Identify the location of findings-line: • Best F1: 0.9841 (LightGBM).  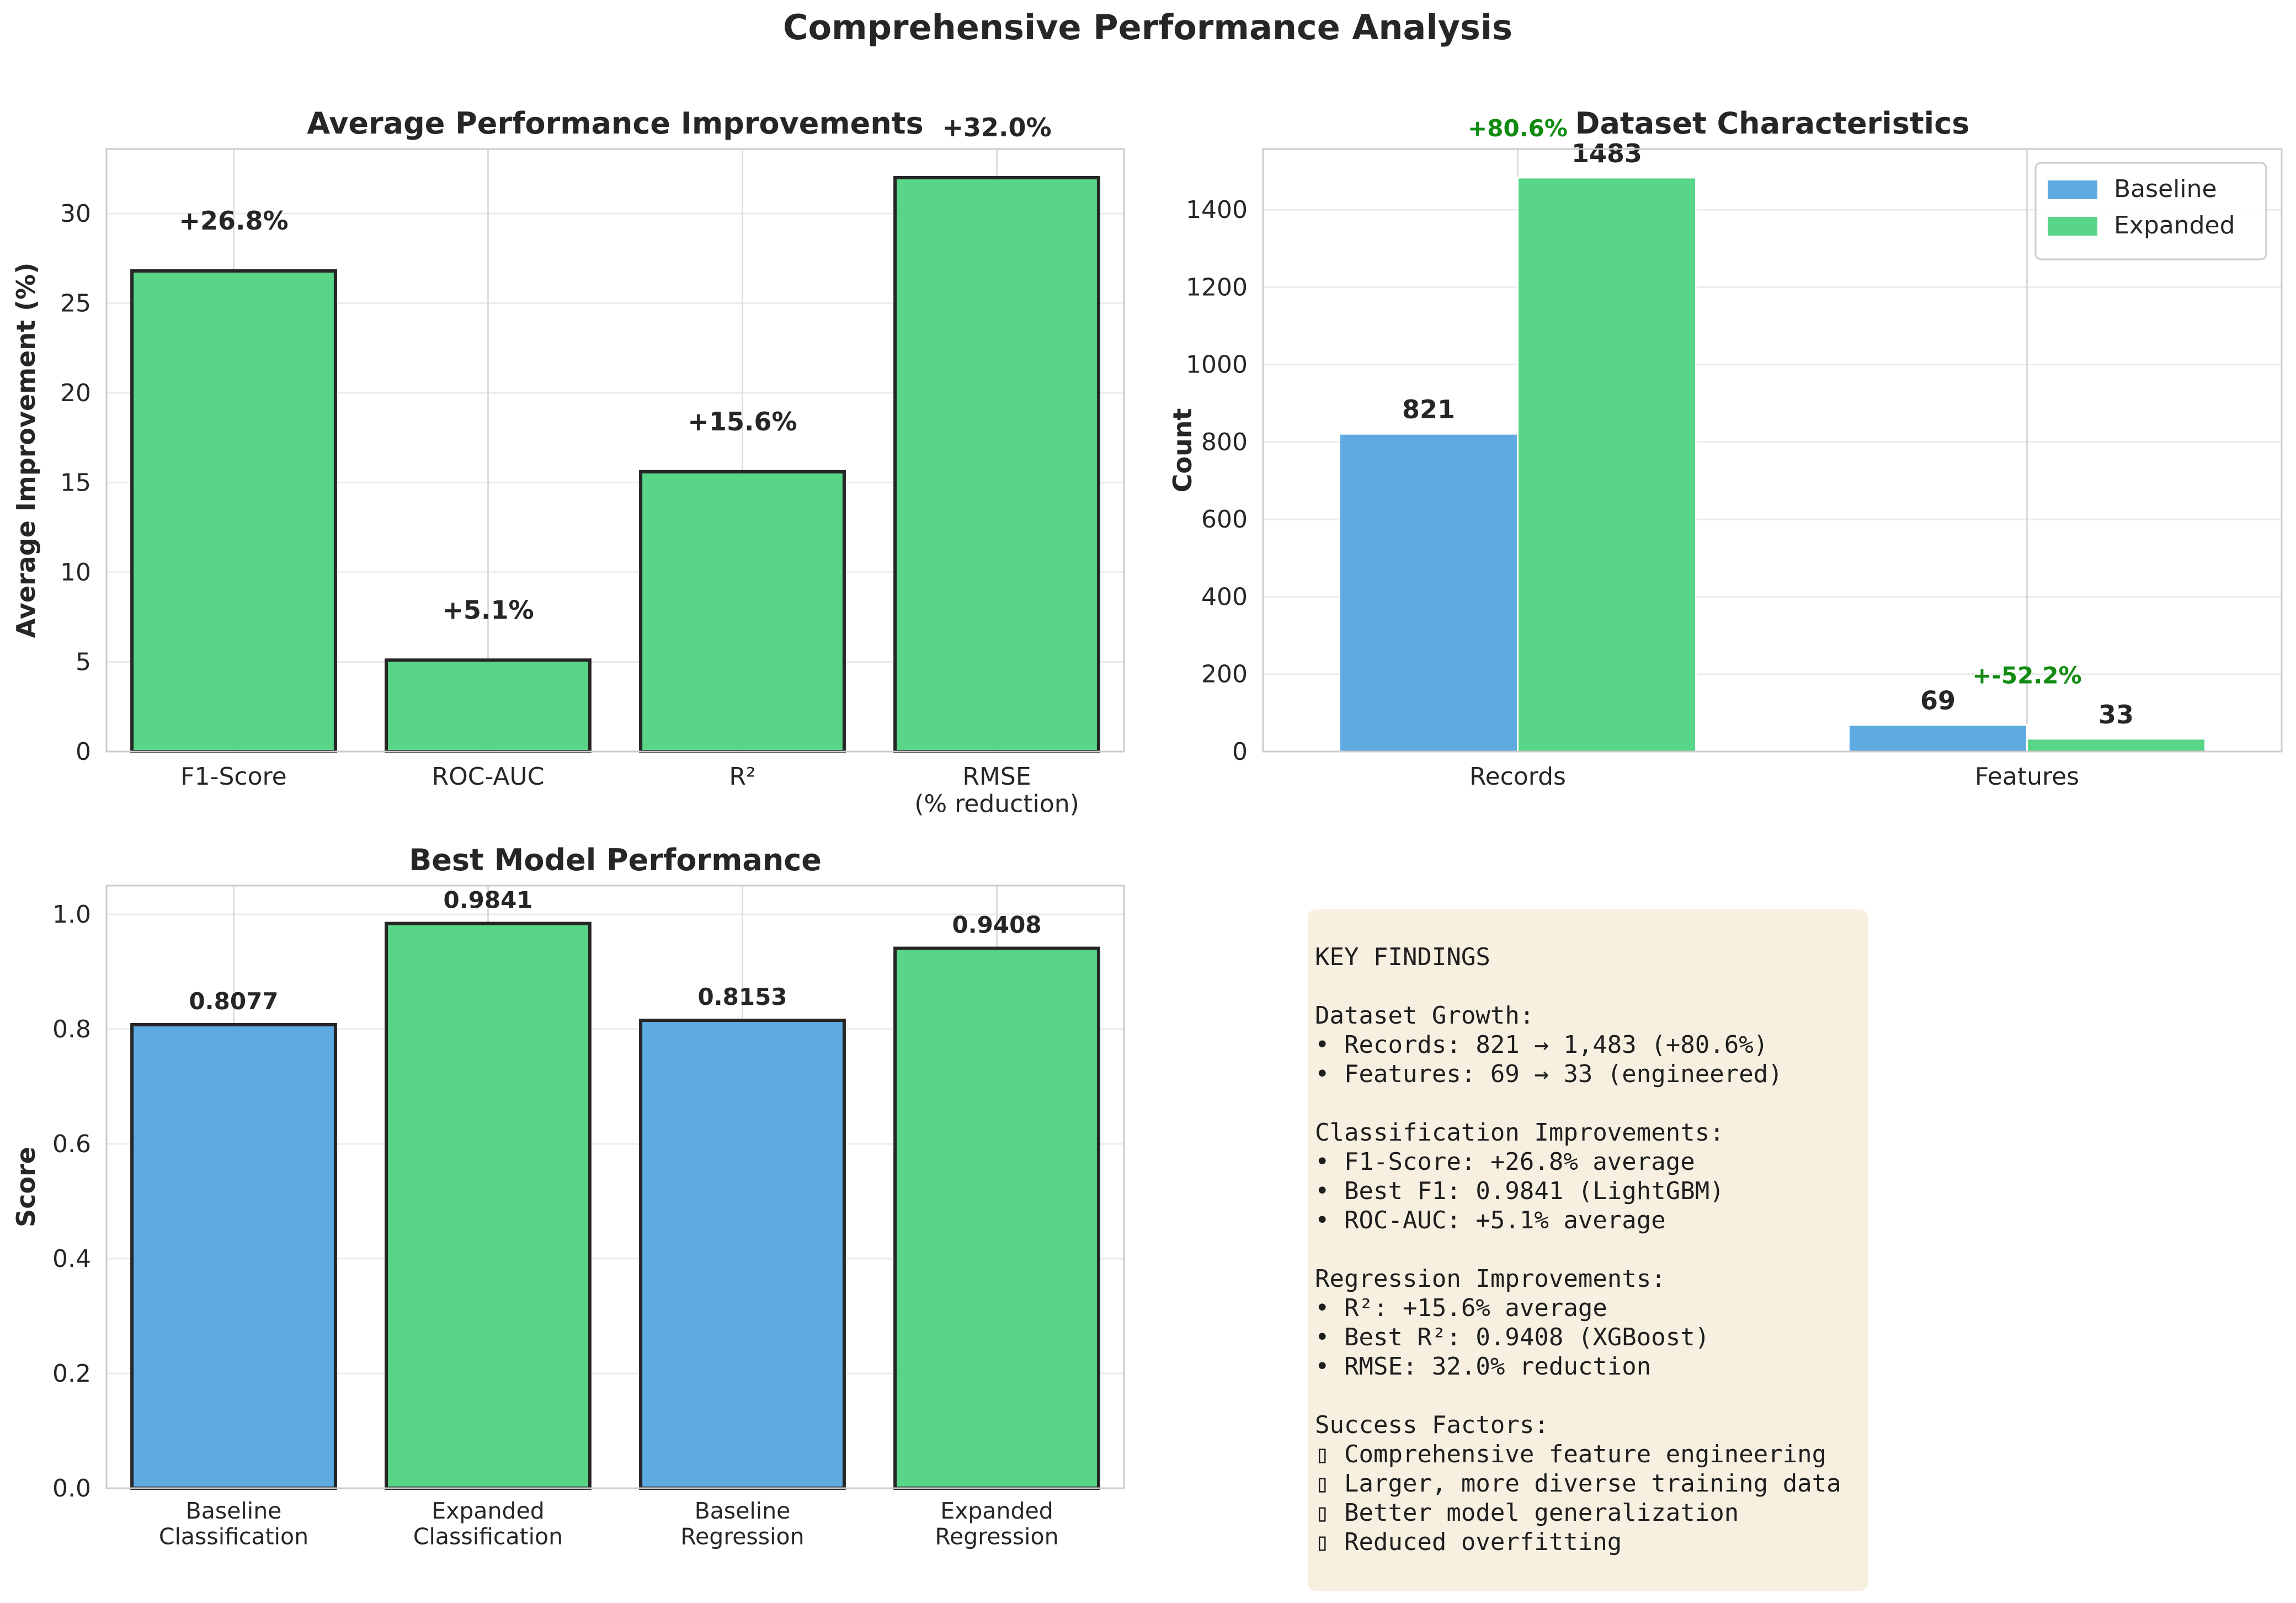
(1519, 1191).